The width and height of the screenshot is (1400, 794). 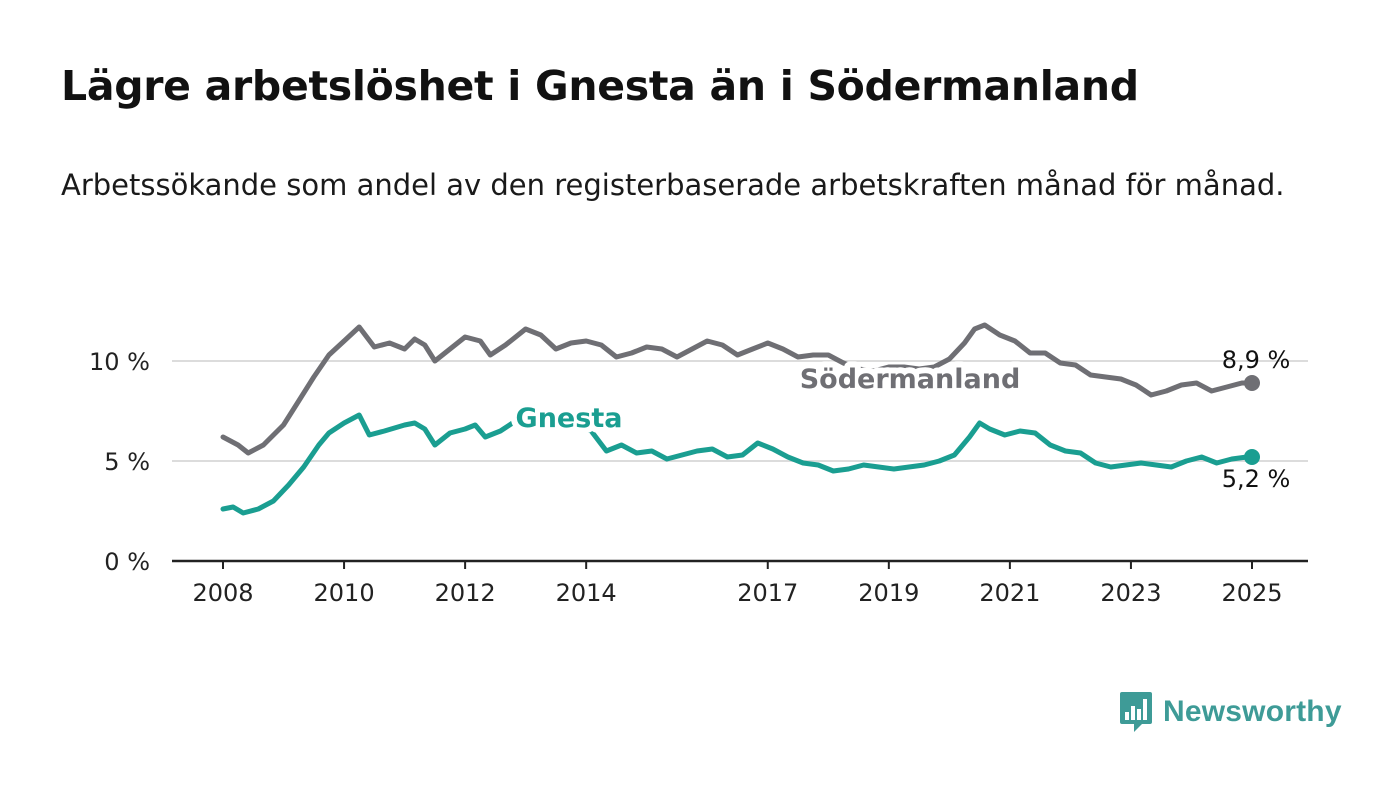 What do you see at coordinates (767, 593) in the screenshot?
I see `x-tick-label: 2017` at bounding box center [767, 593].